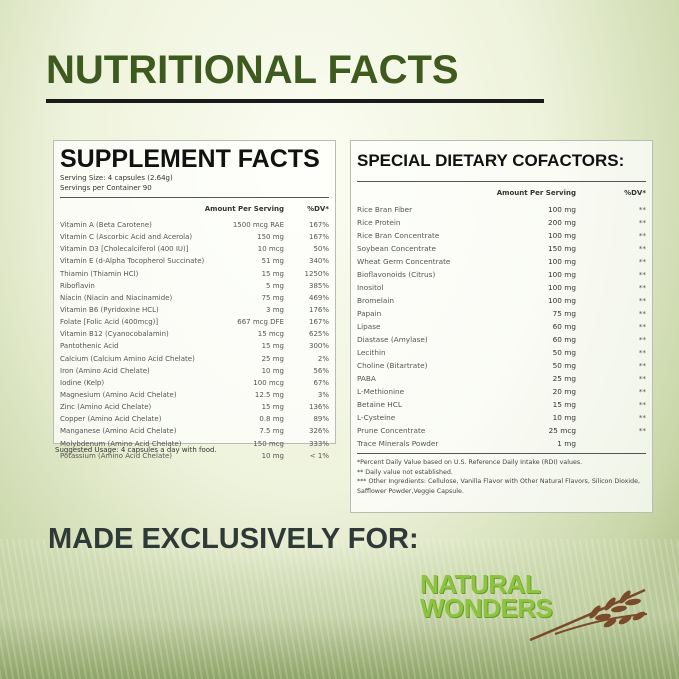  What do you see at coordinates (319, 455) in the screenshot?
I see `daily-value: < 1%` at bounding box center [319, 455].